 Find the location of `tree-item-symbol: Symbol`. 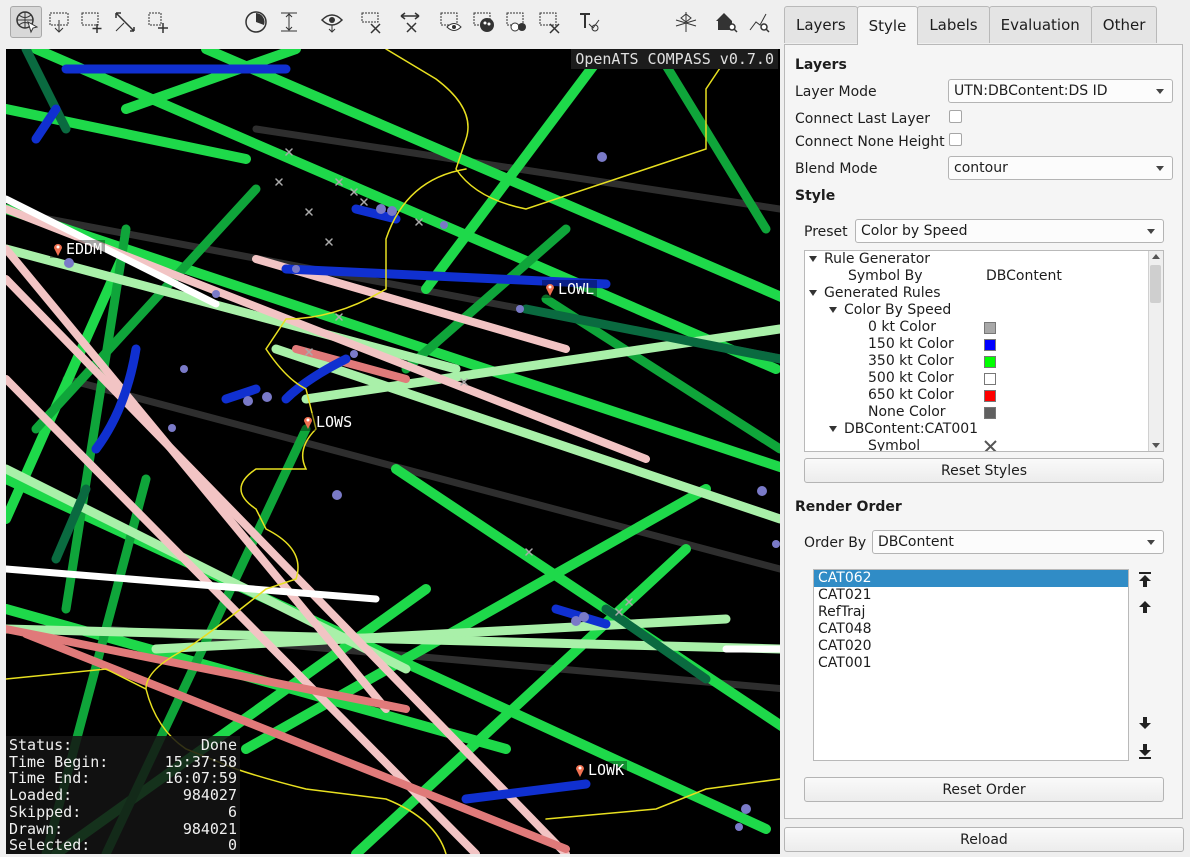

tree-item-symbol: Symbol is located at coordinates (894, 445).